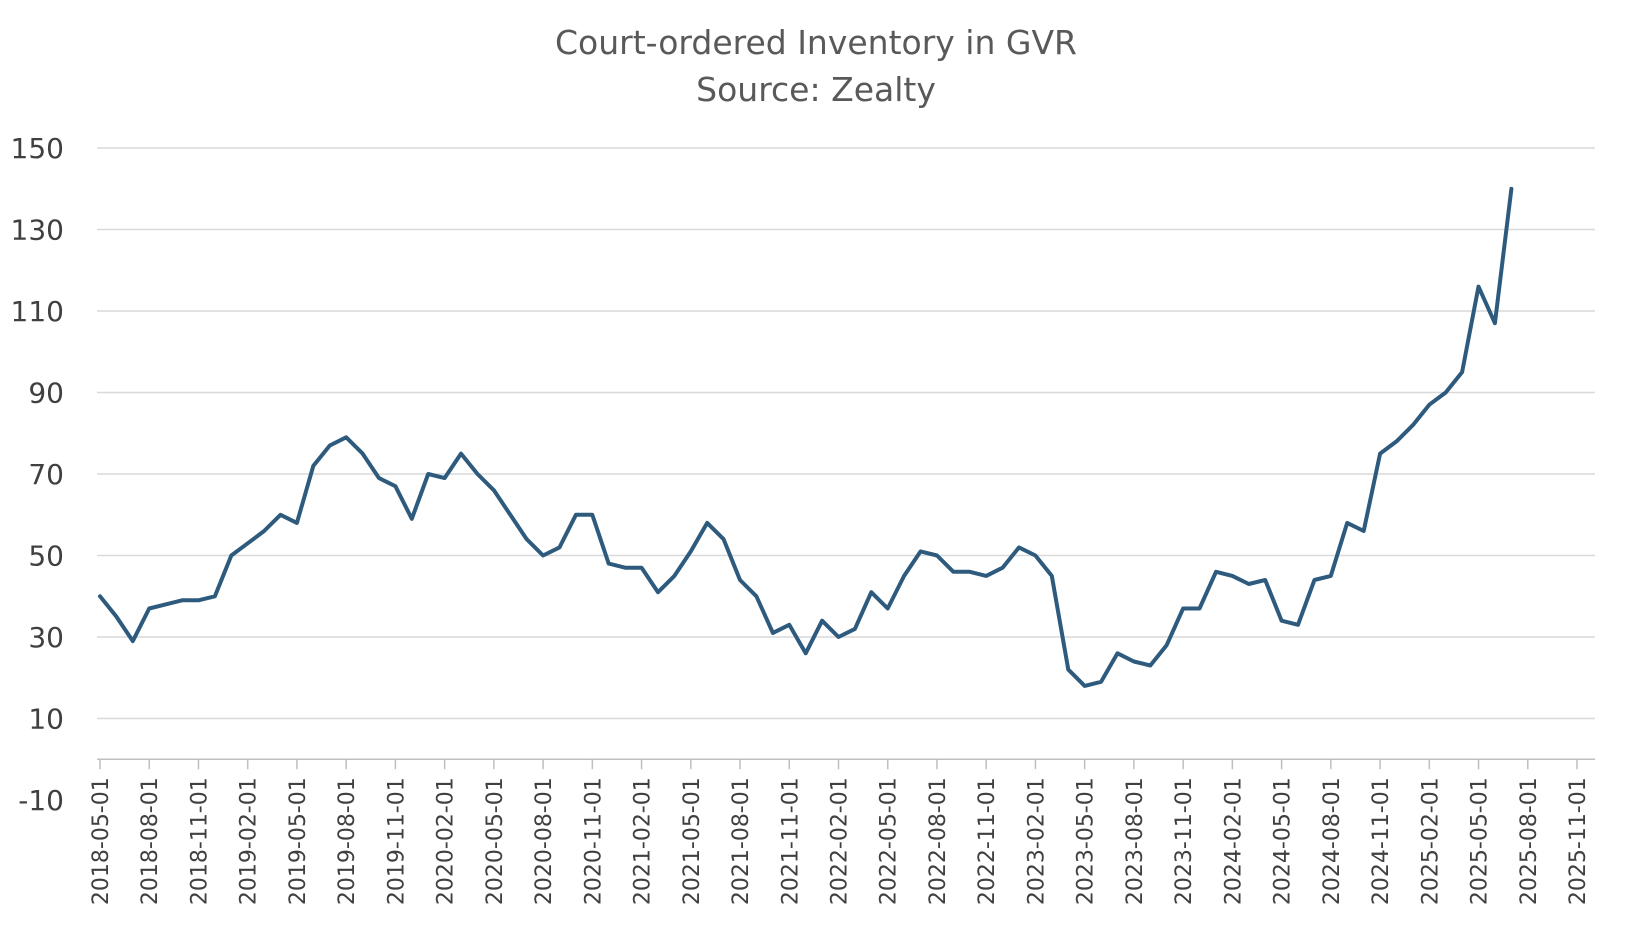  What do you see at coordinates (37, 148) in the screenshot?
I see `y-tick-label: 150` at bounding box center [37, 148].